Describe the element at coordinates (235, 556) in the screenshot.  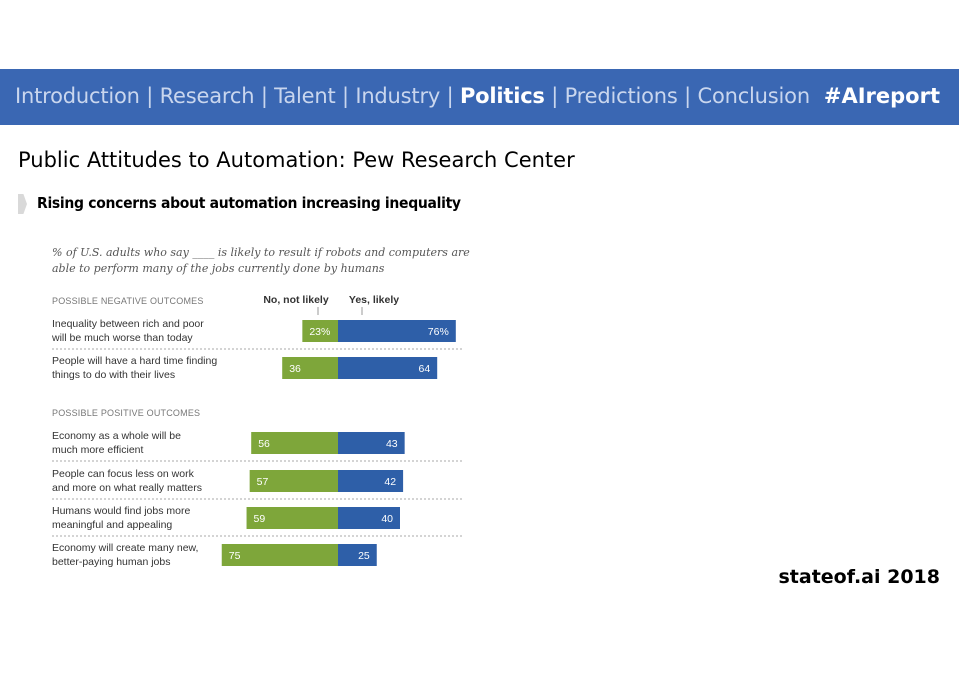
I see `bar-value-no: 75` at that location.